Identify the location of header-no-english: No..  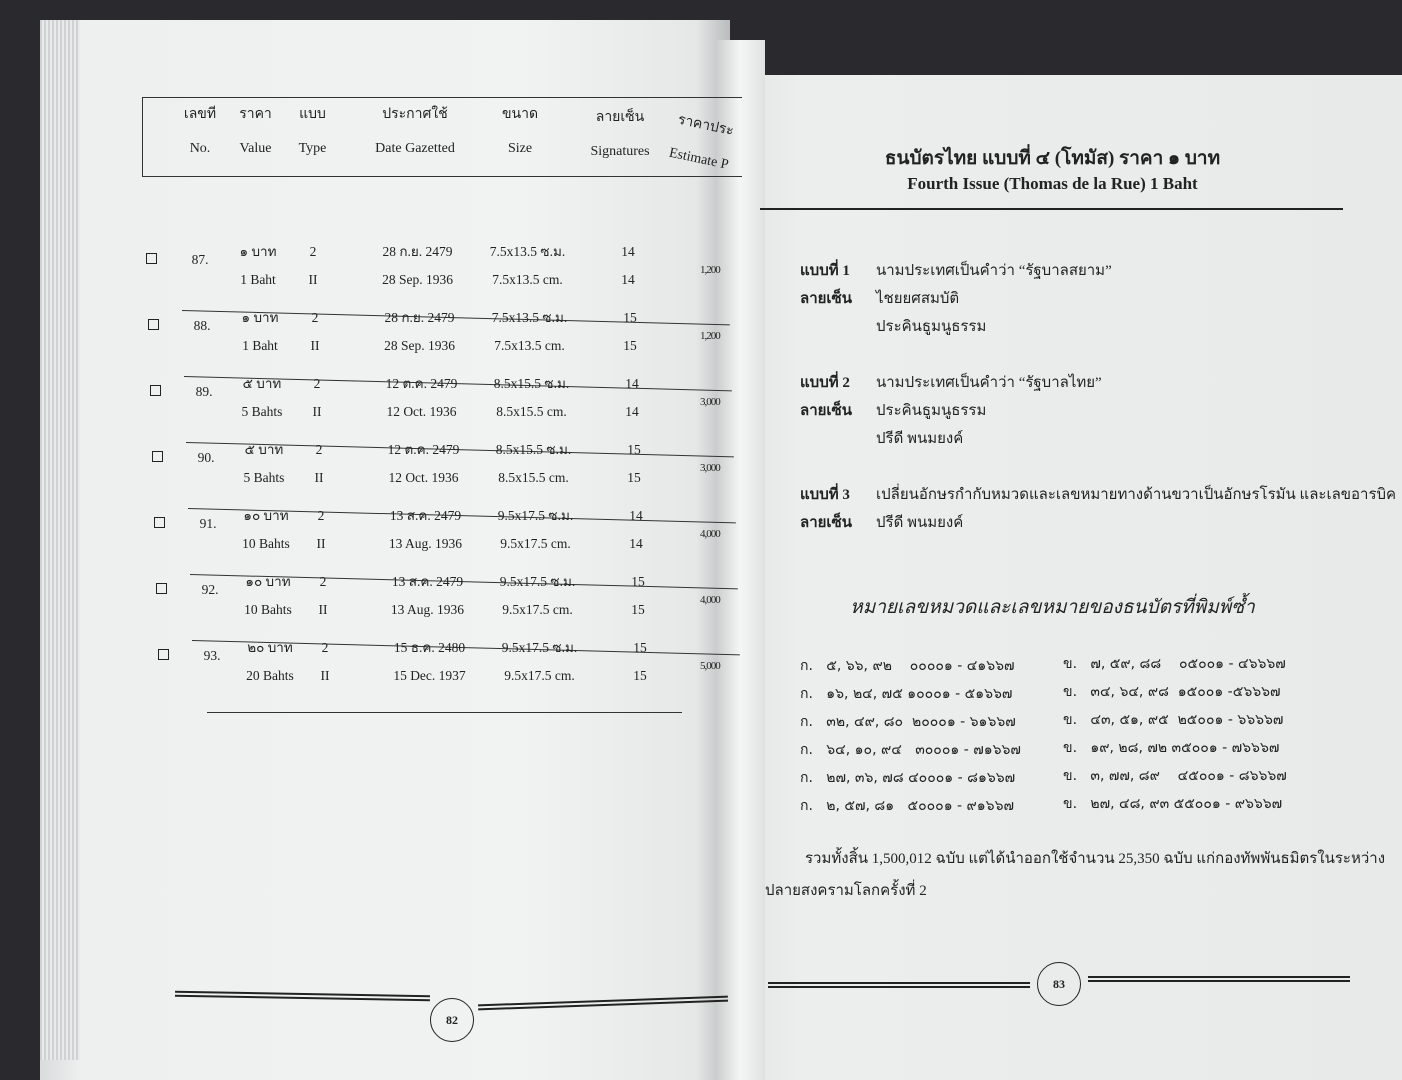
(200, 148).